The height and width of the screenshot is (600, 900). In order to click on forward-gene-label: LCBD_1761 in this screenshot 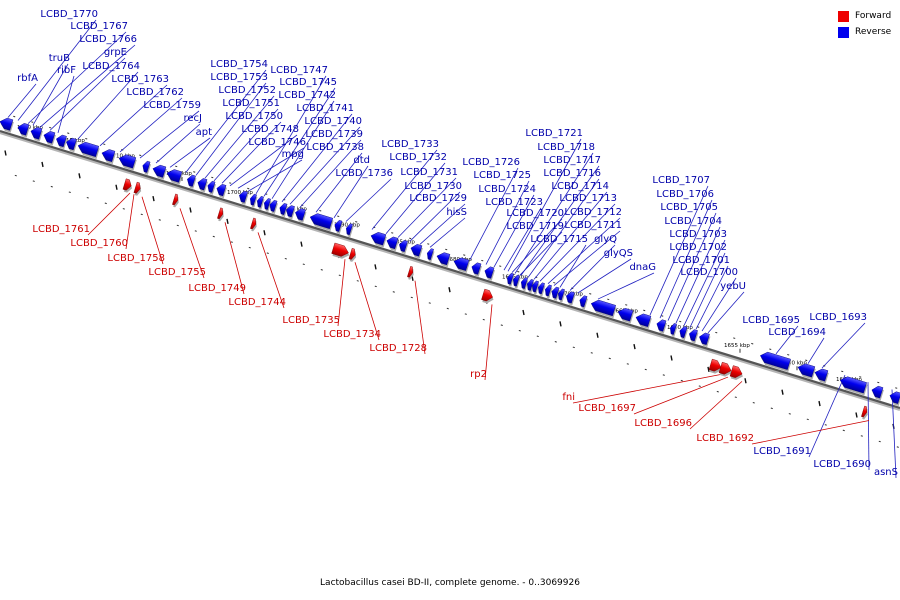, I will do `click(61, 229)`.